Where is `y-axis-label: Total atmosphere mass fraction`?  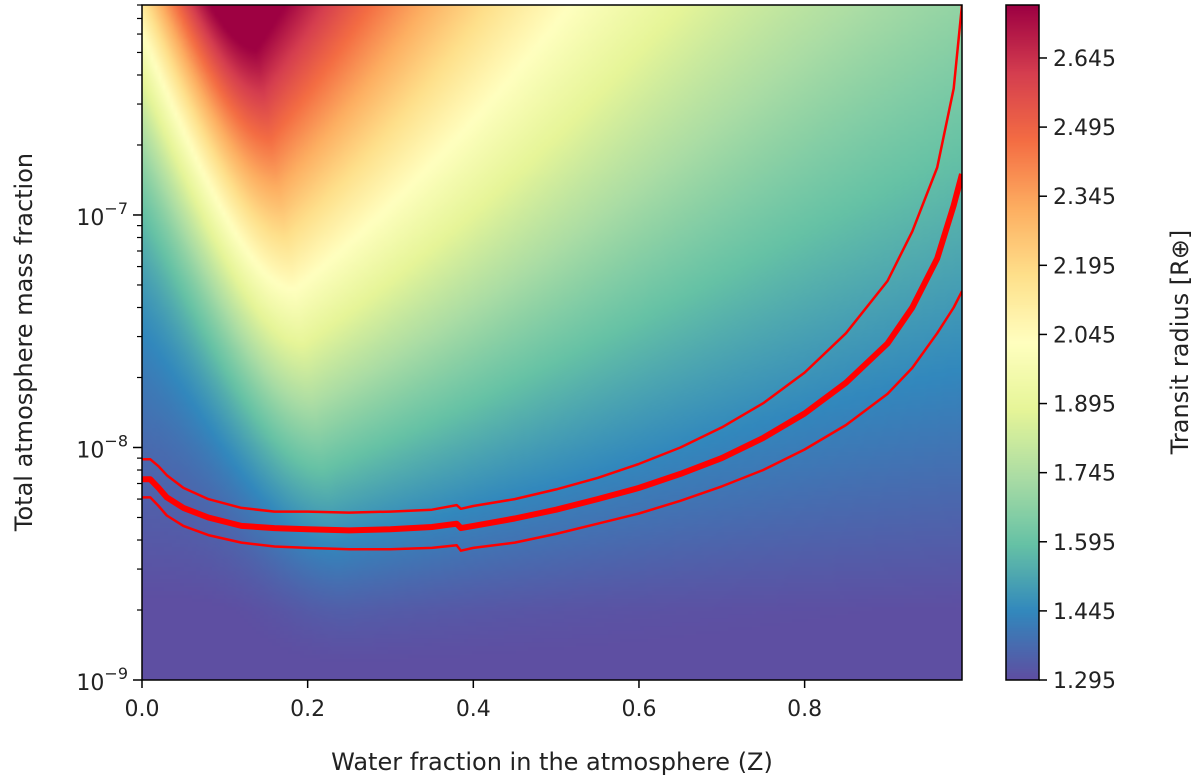
y-axis-label: Total atmosphere mass fraction is located at coordinates (24, 342).